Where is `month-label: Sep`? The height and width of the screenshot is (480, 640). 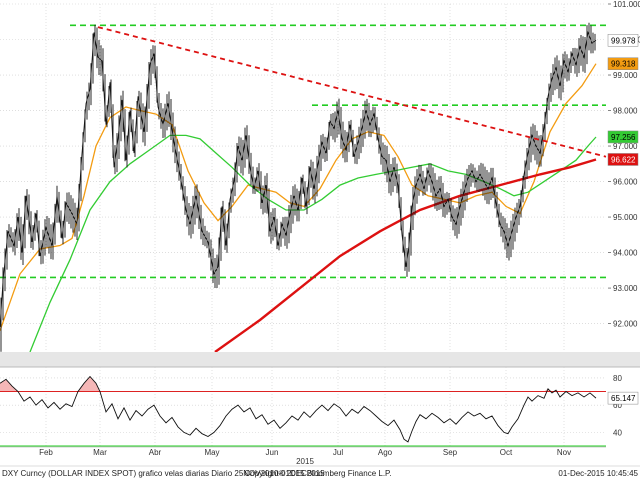 month-label: Sep is located at coordinates (450, 452).